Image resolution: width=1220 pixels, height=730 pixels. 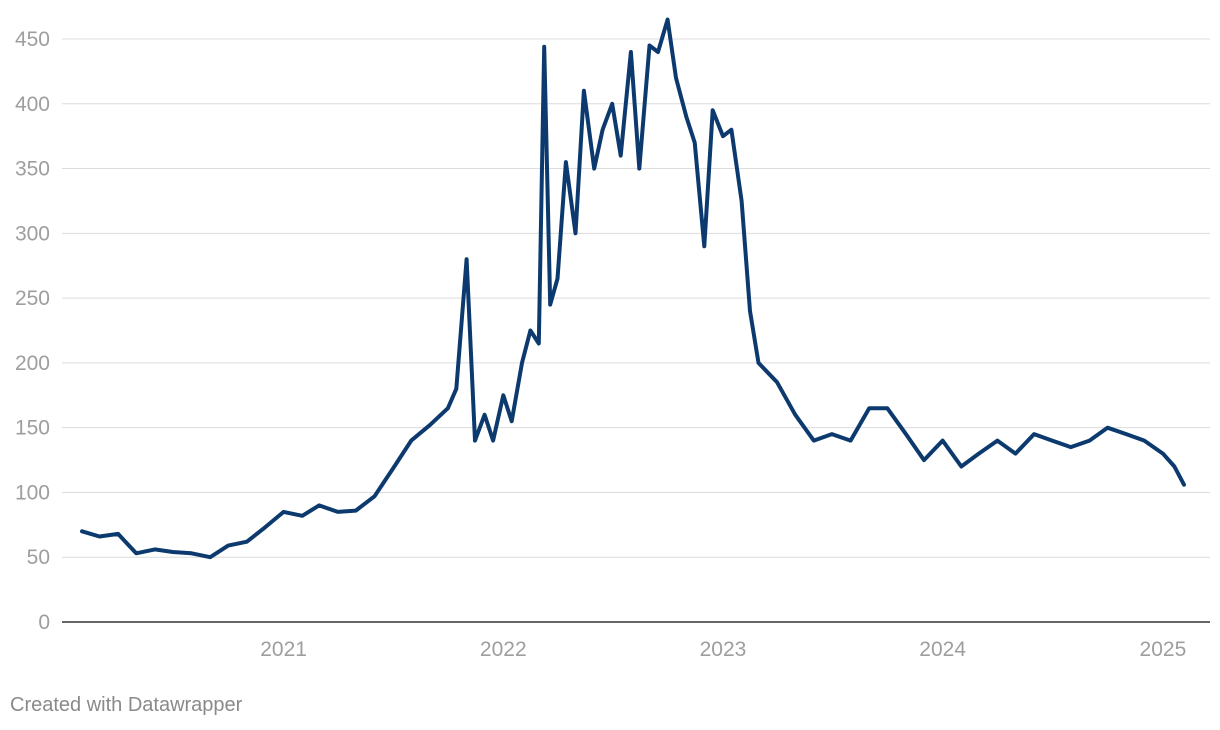 What do you see at coordinates (1163, 649) in the screenshot?
I see `x-tick-label: 2025` at bounding box center [1163, 649].